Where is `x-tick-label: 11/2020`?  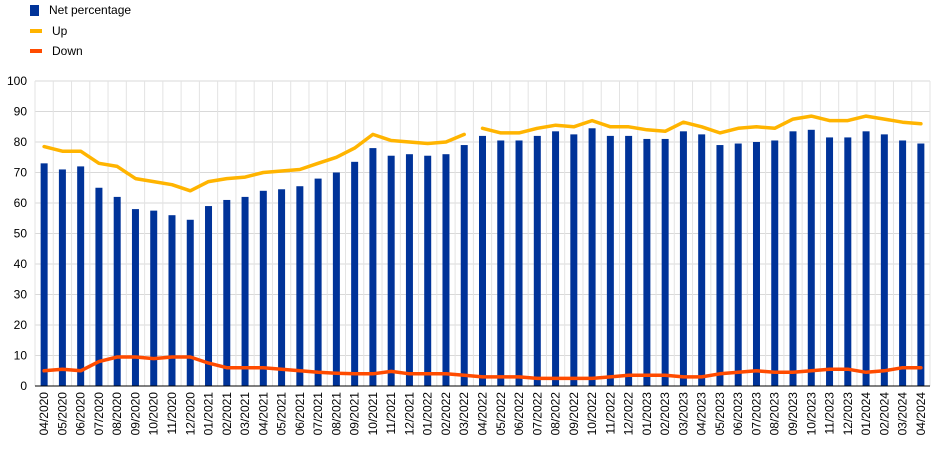 x-tick-label: 11/2020 is located at coordinates (172, 413).